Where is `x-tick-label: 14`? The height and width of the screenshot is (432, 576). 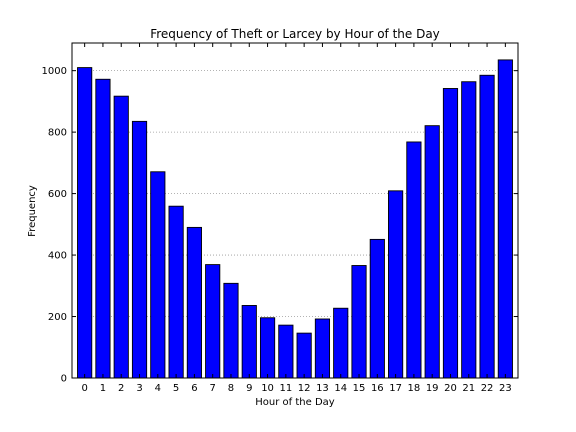 x-tick-label: 14 is located at coordinates (340, 388).